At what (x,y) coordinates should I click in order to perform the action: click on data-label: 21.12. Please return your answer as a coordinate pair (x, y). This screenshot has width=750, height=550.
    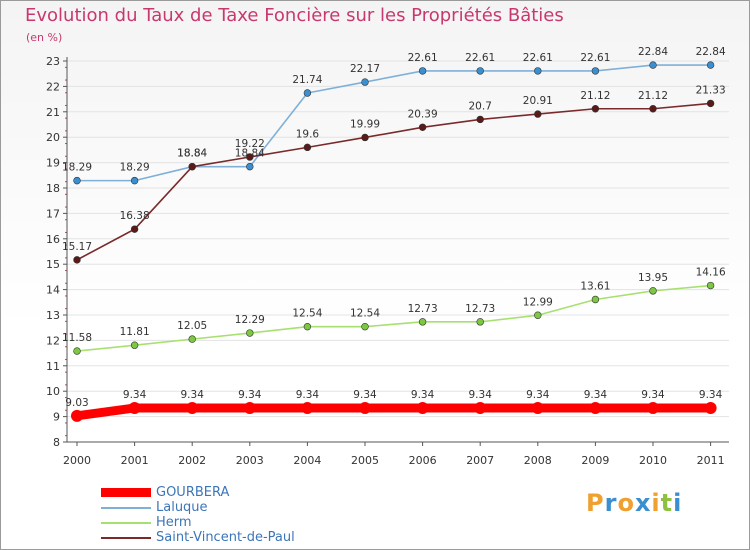
    Looking at the image, I should click on (595, 96).